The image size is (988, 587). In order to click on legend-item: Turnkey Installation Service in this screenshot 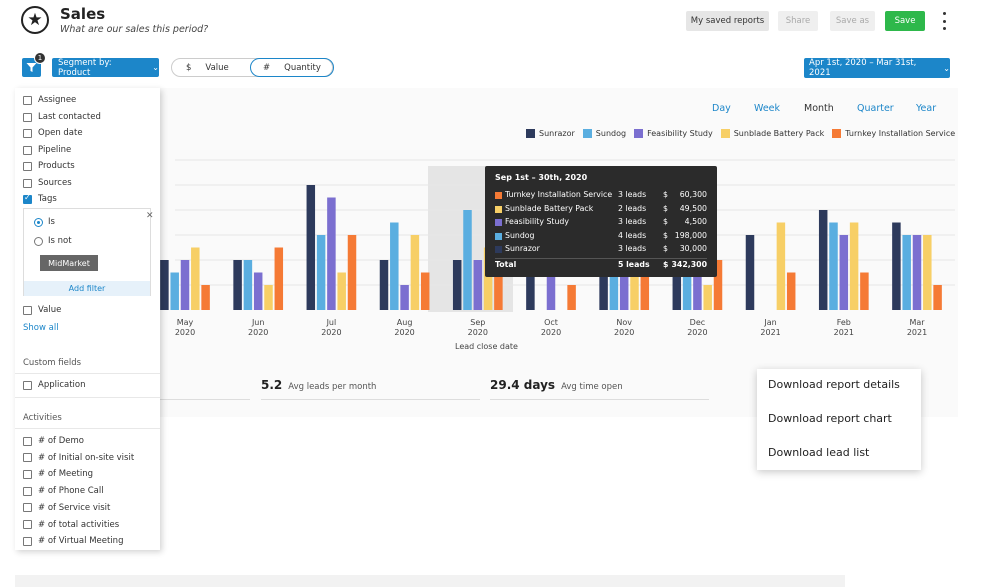, I will do `click(893, 133)`.